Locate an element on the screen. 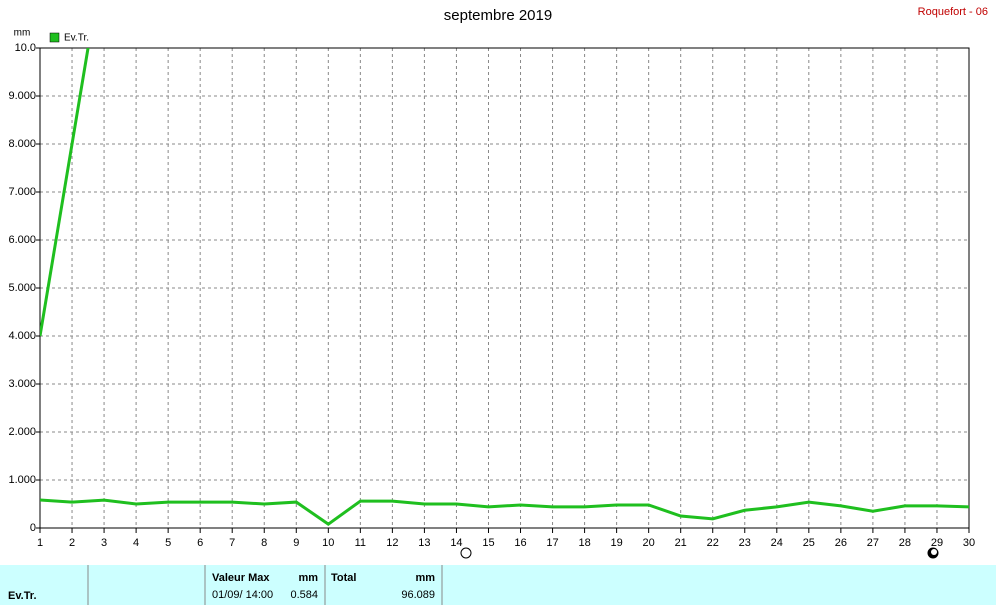  x-tick-label: 9 is located at coordinates (296, 543).